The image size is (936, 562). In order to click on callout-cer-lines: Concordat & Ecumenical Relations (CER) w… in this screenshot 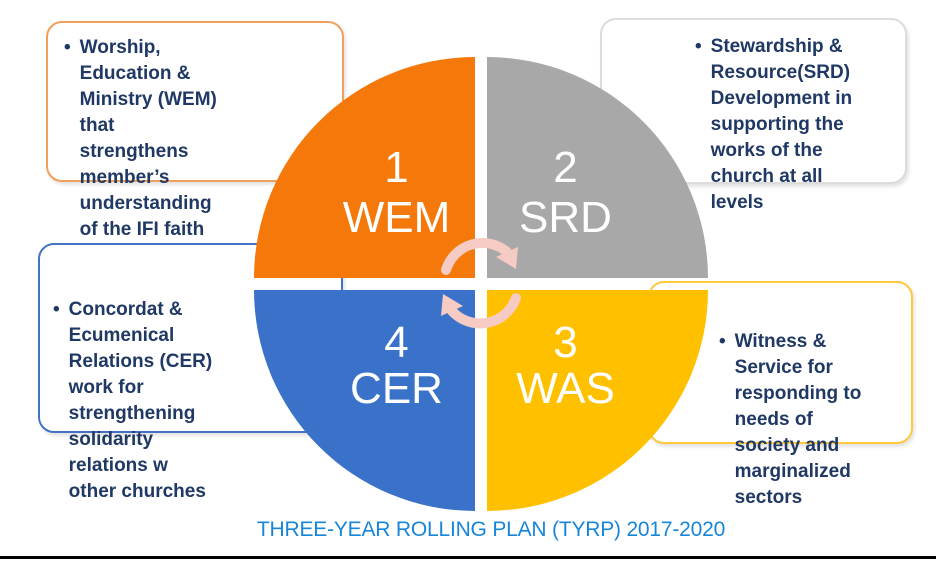, I will do `click(140, 400)`.